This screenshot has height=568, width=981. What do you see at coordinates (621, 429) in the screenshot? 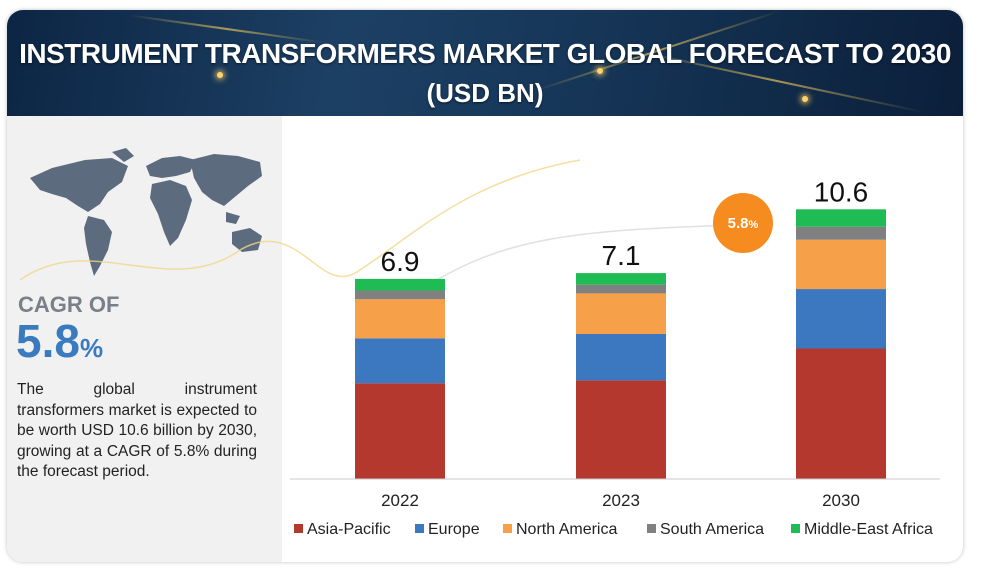
I see `bar-asia-pacific-2023` at bounding box center [621, 429].